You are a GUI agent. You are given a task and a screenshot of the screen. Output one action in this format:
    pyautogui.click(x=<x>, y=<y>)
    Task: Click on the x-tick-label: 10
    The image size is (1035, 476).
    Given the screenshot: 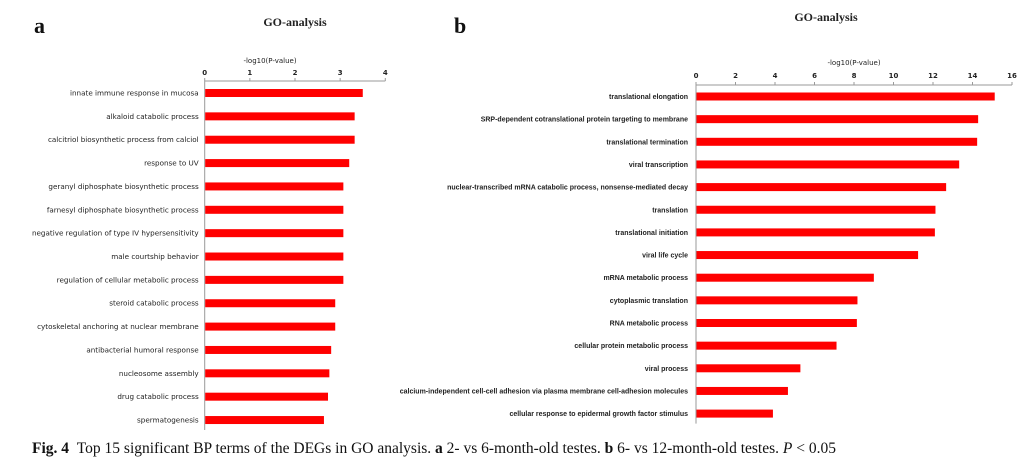 What is the action you would take?
    pyautogui.click(x=894, y=76)
    